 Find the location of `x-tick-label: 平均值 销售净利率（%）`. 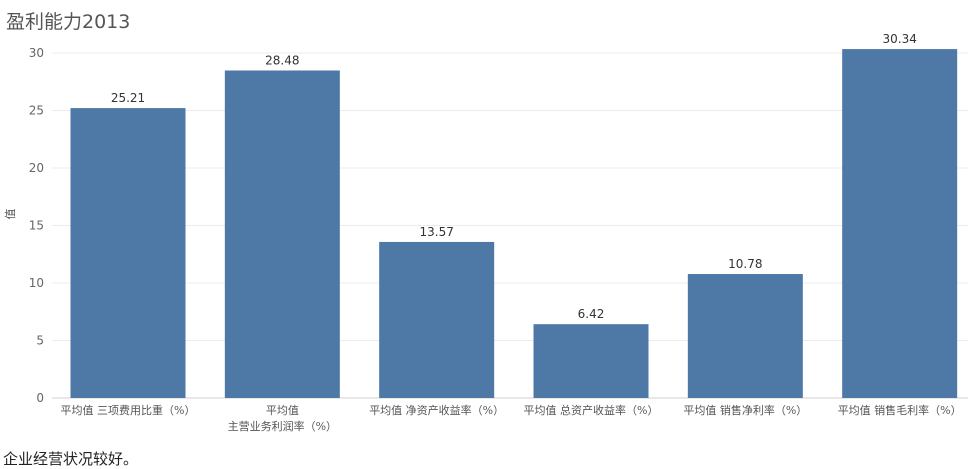

x-tick-label: 平均值 销售净利率（%） is located at coordinates (745, 410).